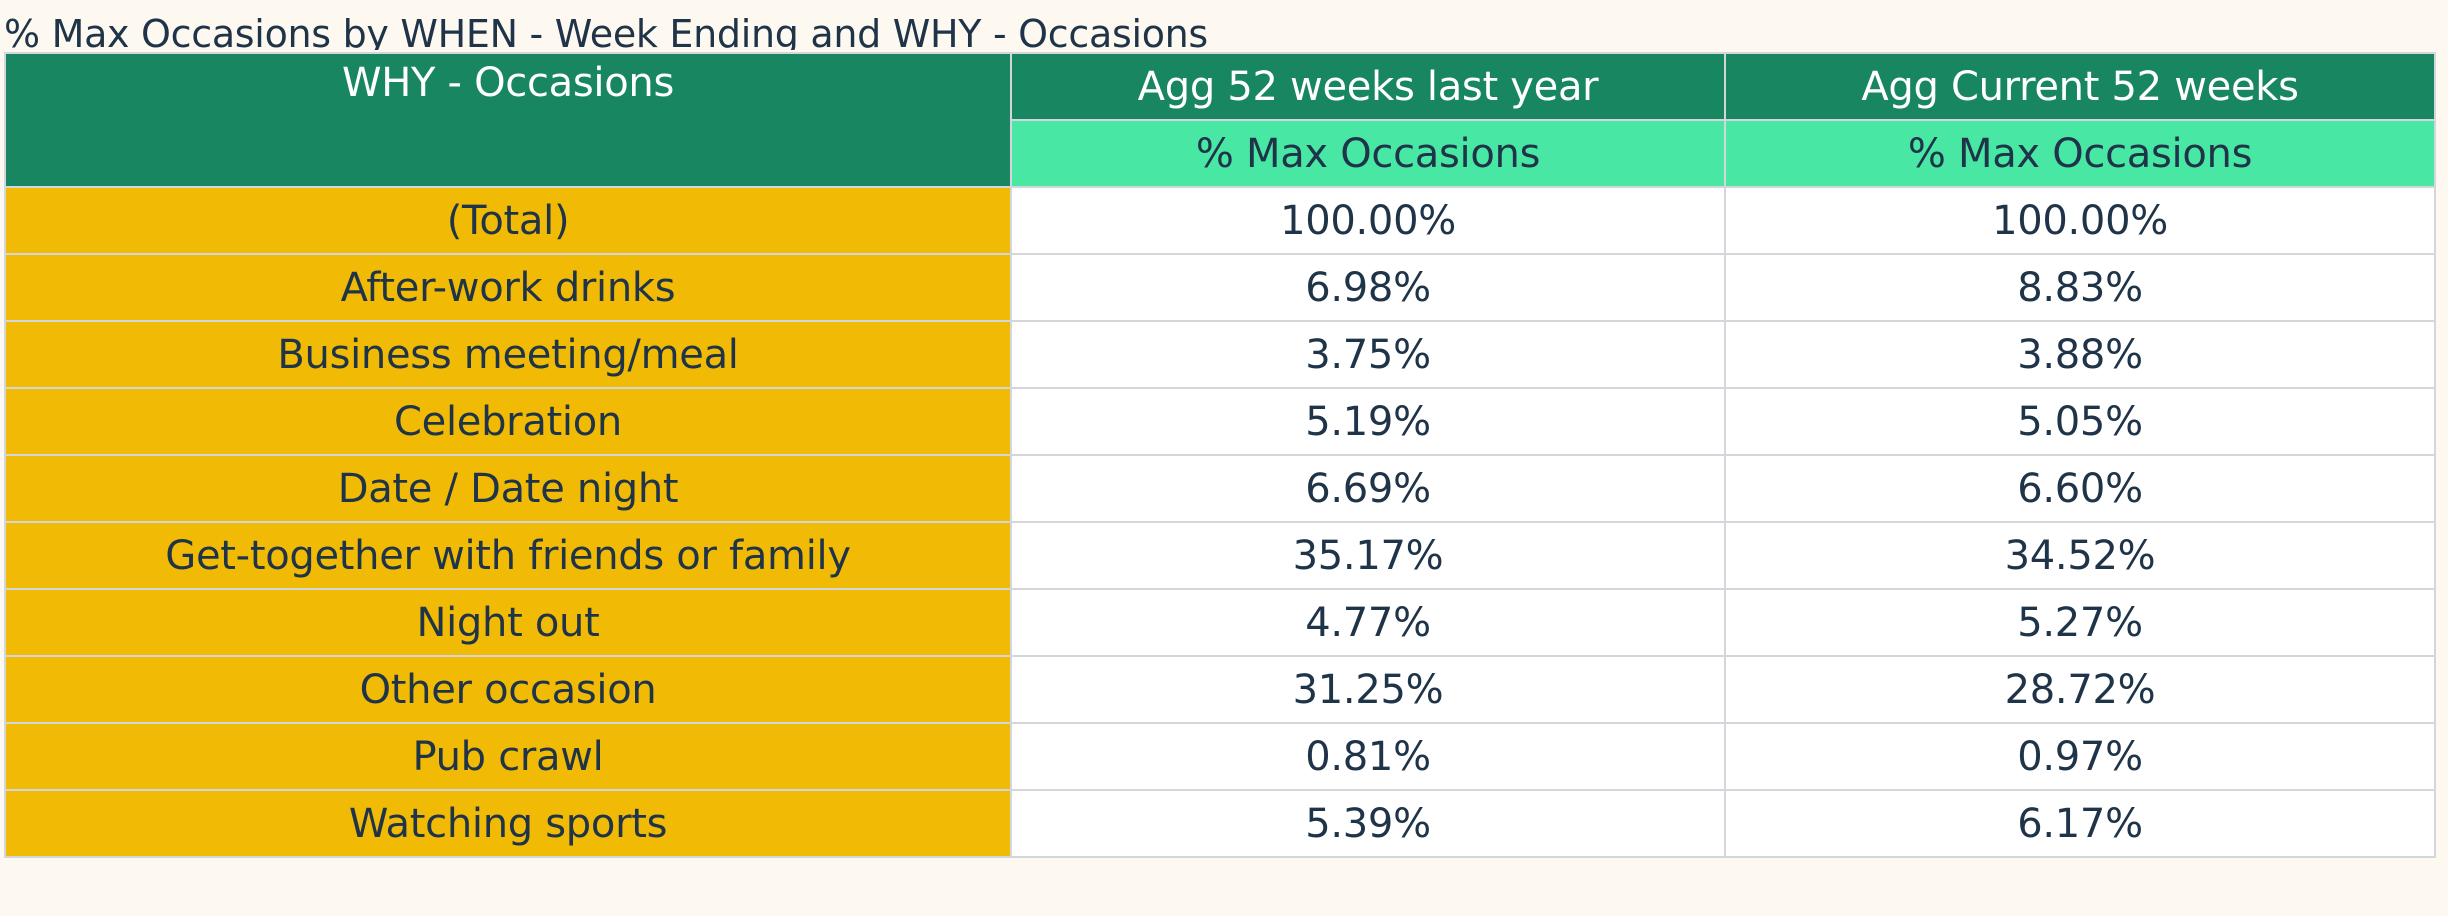 This screenshot has width=2448, height=916. What do you see at coordinates (508, 421) in the screenshot?
I see `row-label: Celebration` at bounding box center [508, 421].